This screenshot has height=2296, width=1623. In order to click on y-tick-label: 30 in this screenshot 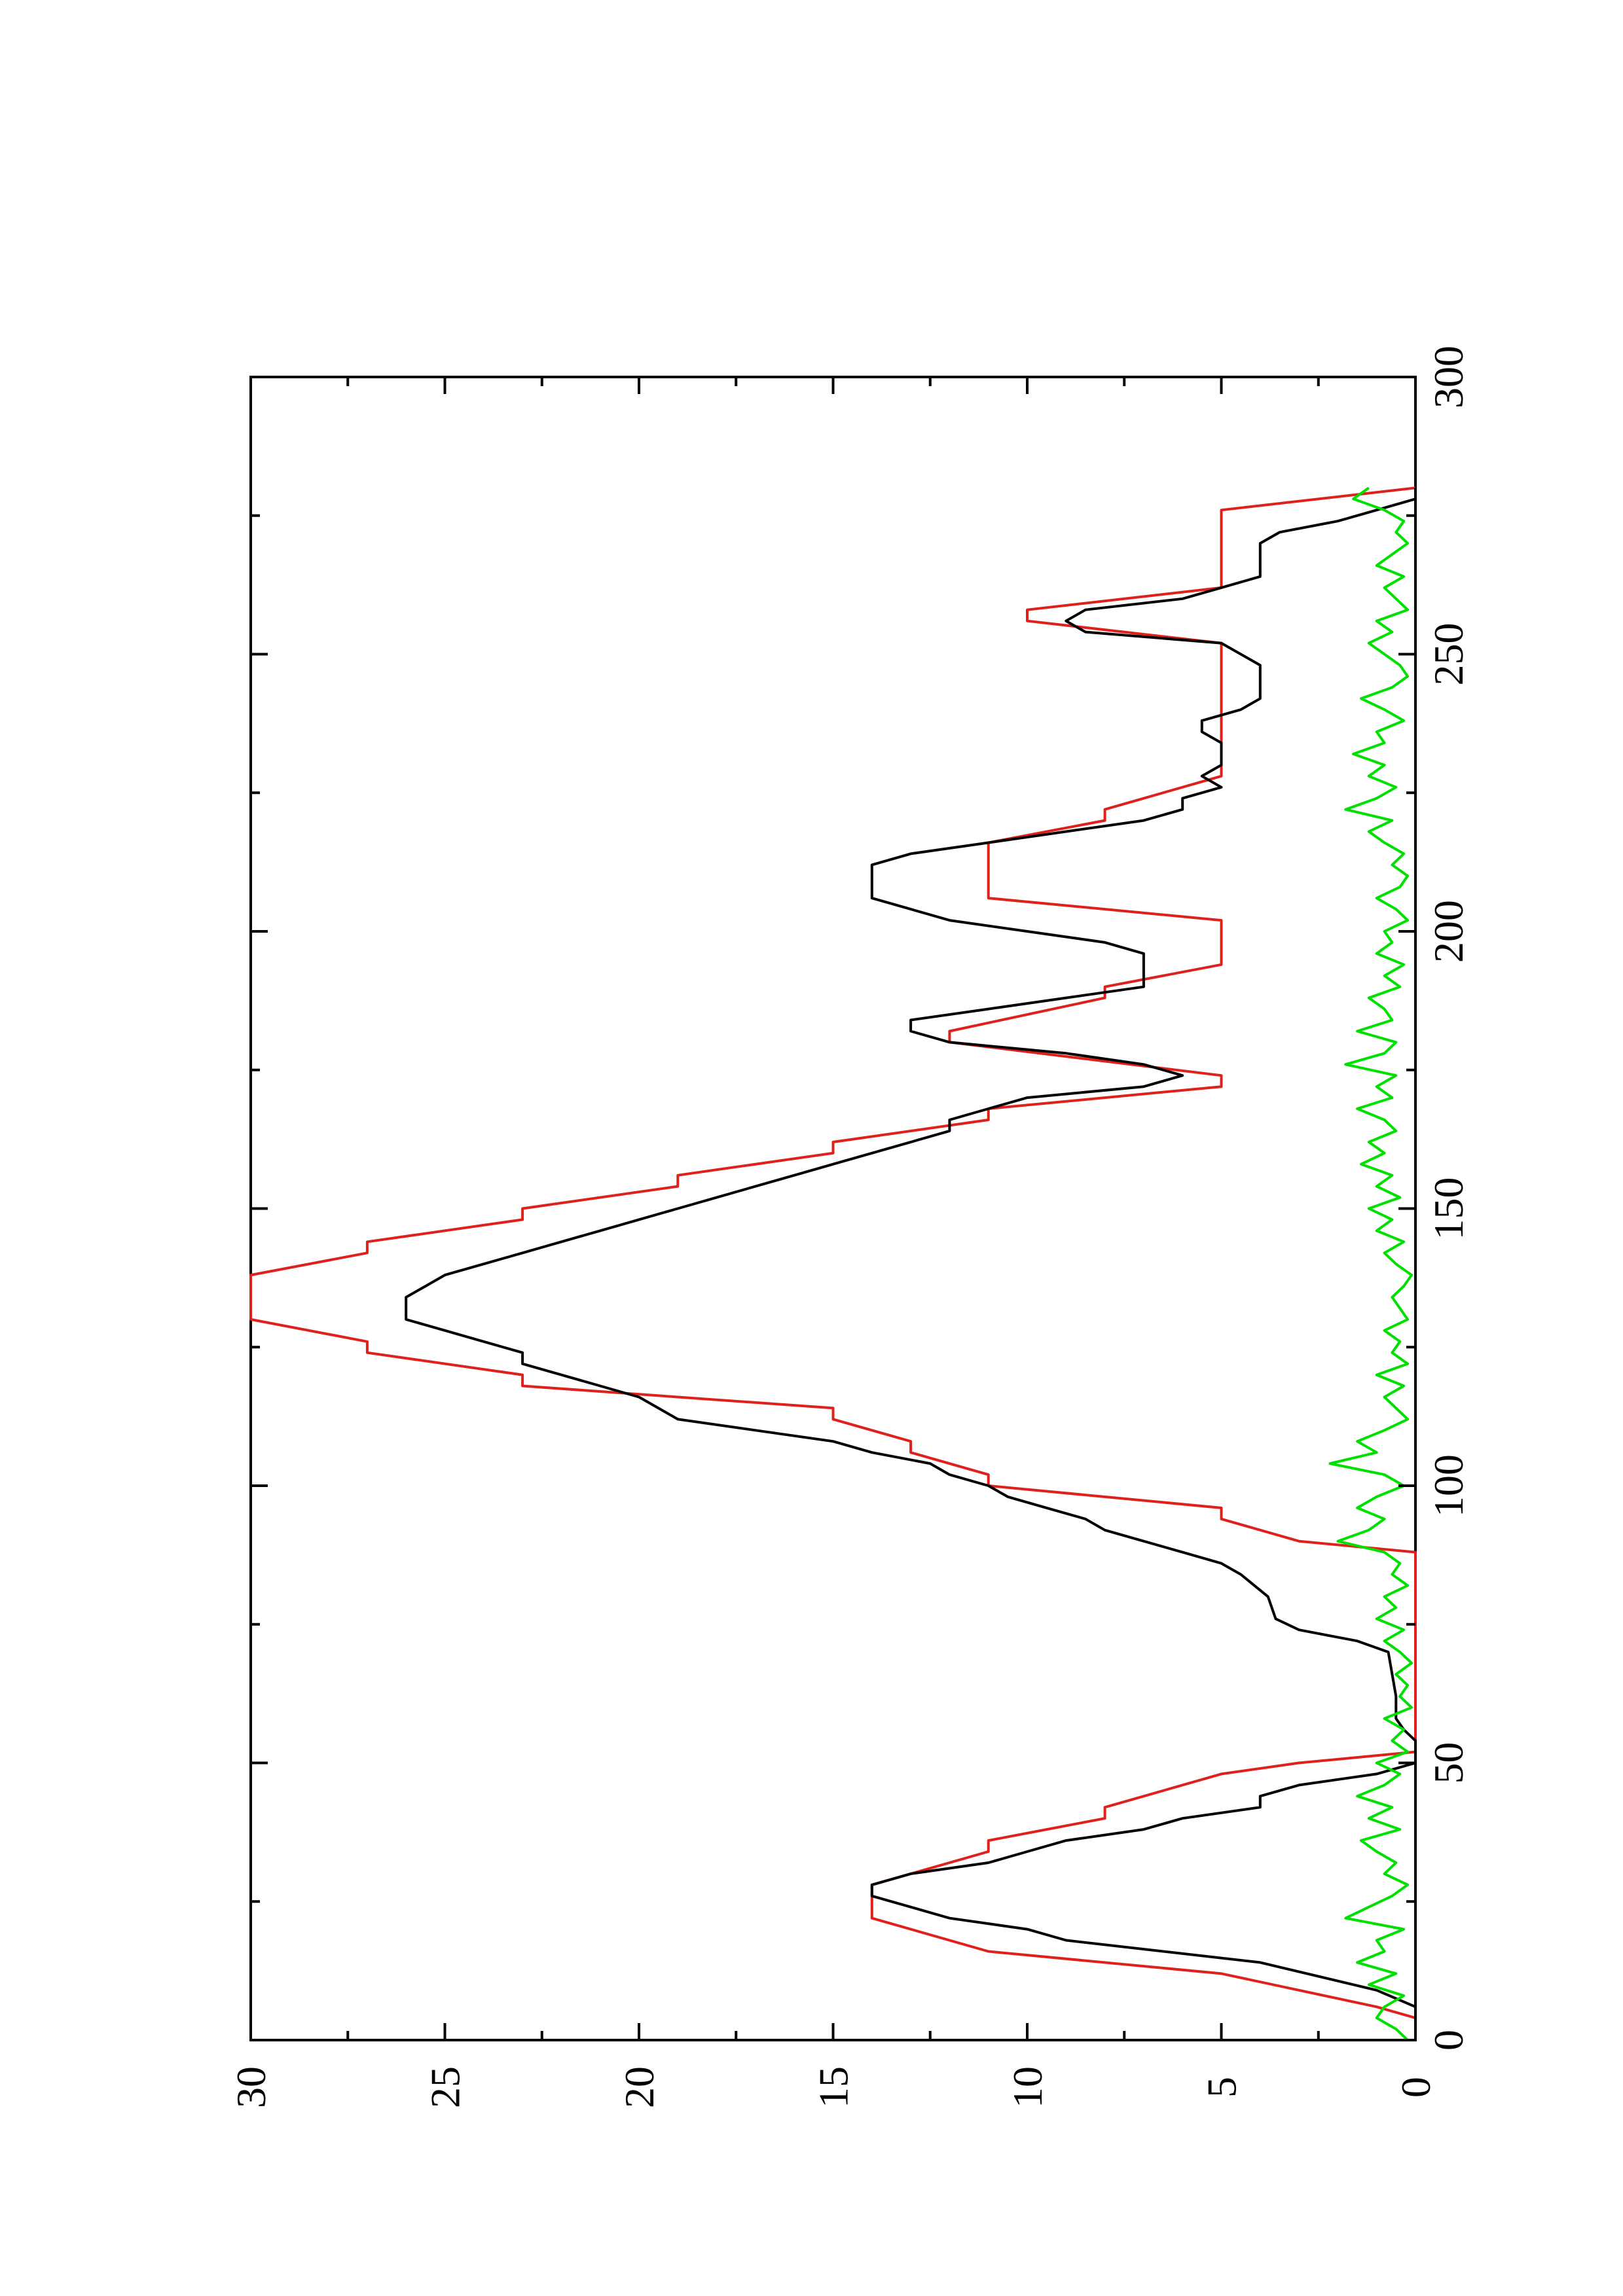, I will do `click(251, 2087)`.